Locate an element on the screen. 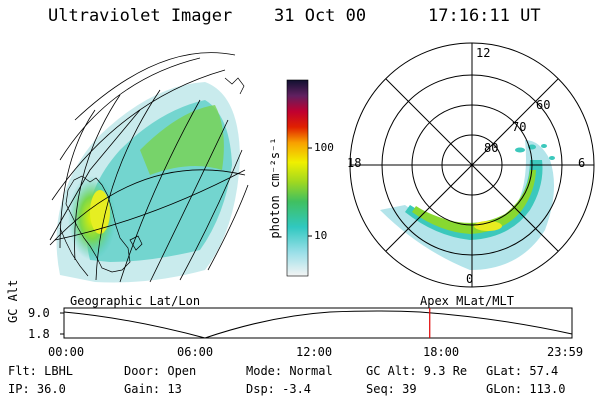  lat-label-80: 80 is located at coordinates (491, 148).